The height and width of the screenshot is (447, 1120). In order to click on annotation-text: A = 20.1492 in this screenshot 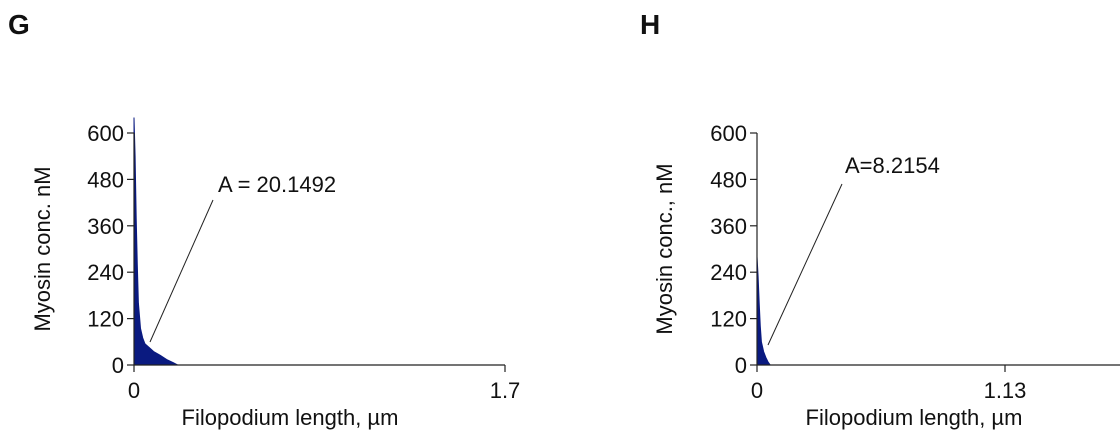, I will do `click(277, 184)`.